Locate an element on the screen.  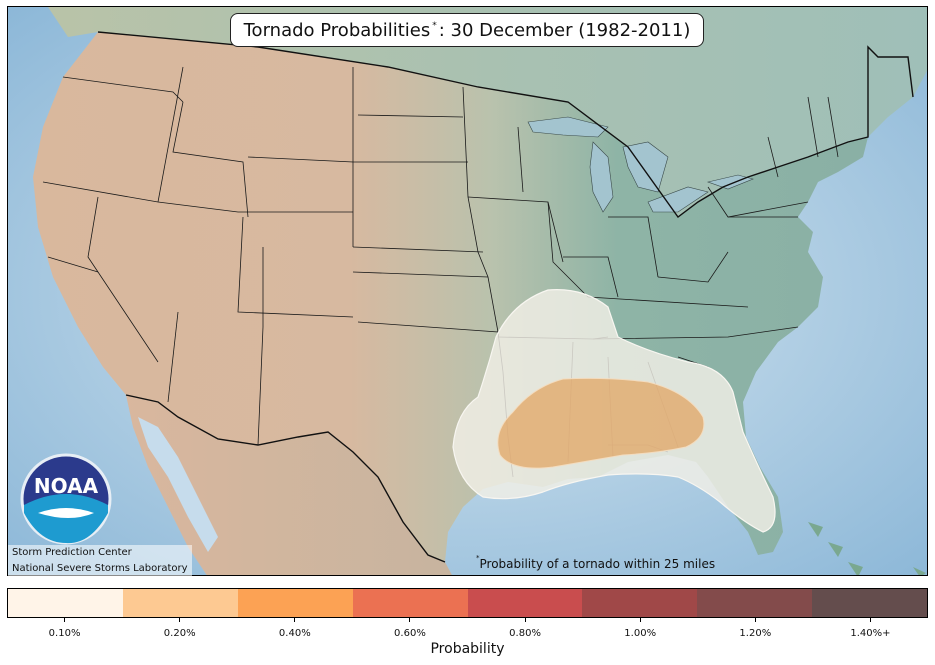
colorbar-tick-label: 0.80% is located at coordinates (525, 633).